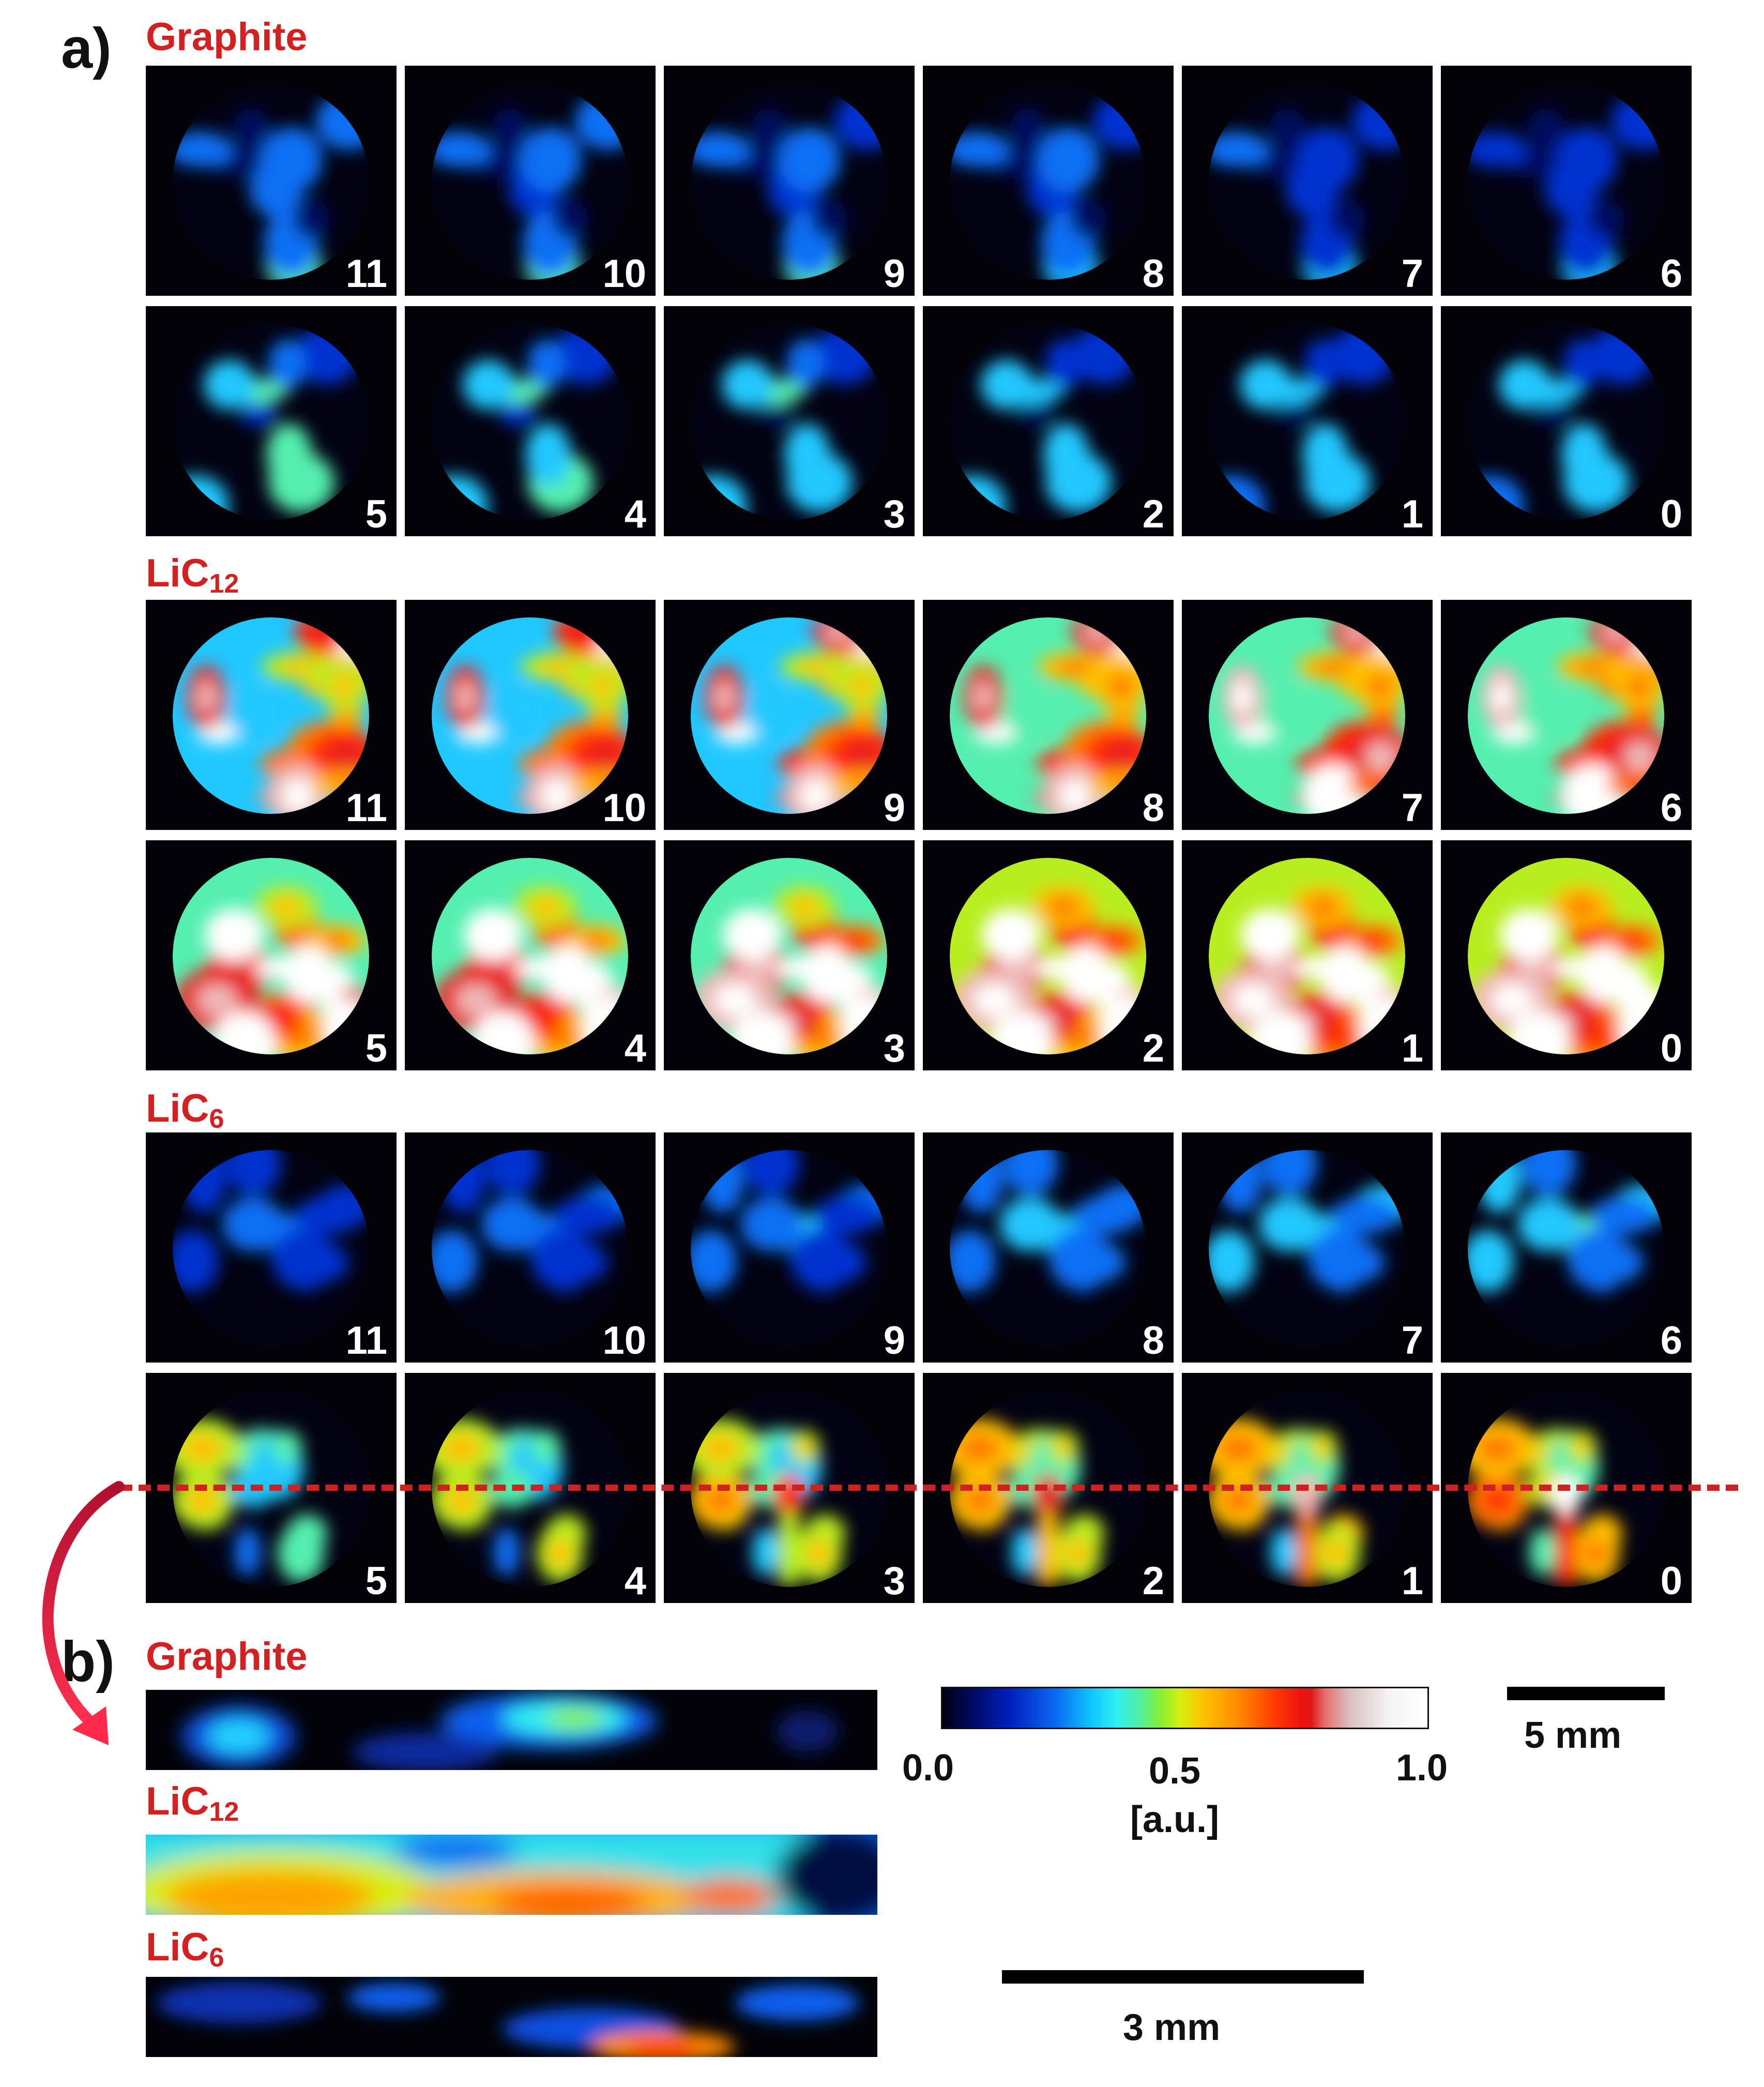  What do you see at coordinates (929, 1488) in the screenshot?
I see `cross-section-cut-line` at bounding box center [929, 1488].